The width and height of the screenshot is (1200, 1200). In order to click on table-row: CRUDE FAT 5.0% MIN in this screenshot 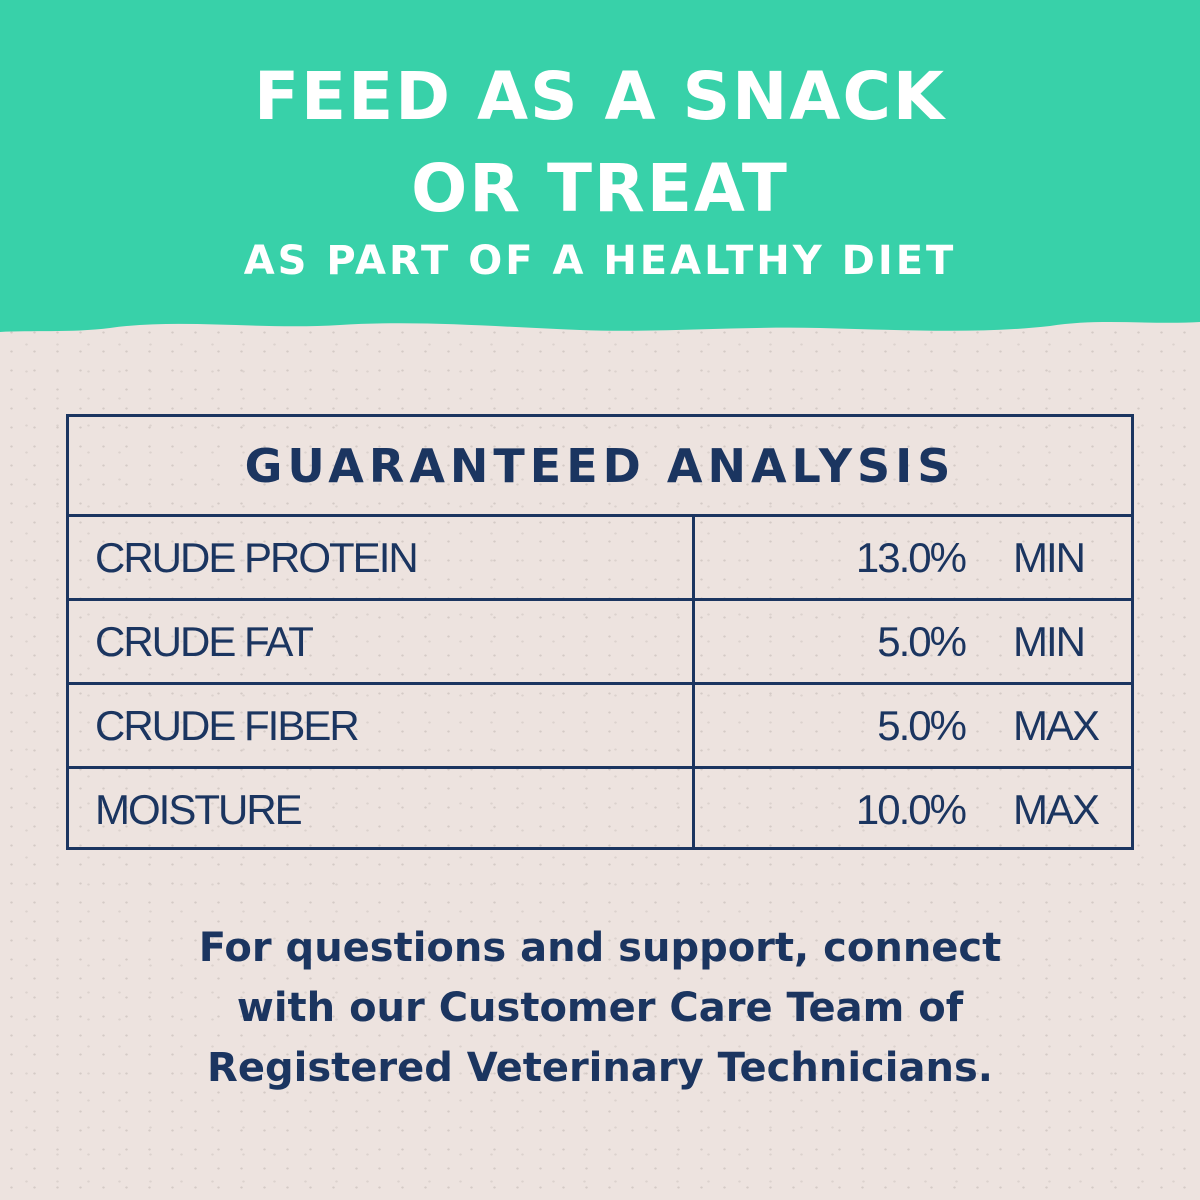, I will do `click(600, 643)`.